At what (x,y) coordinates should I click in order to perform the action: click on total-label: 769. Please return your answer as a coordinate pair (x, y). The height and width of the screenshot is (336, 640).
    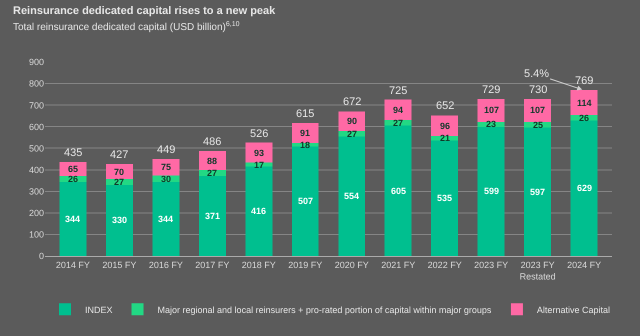
    Looking at the image, I should click on (584, 81).